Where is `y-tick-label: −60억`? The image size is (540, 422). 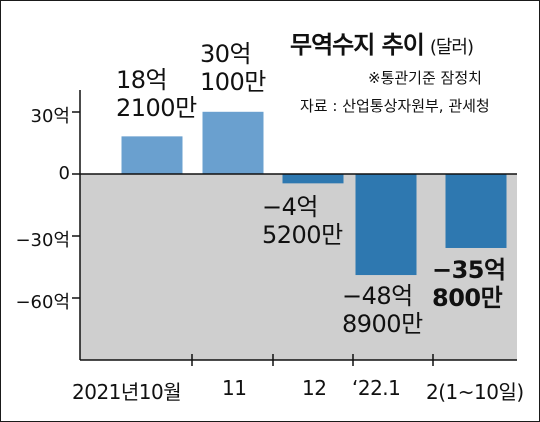
y-tick-label: −60억 is located at coordinates (42, 302).